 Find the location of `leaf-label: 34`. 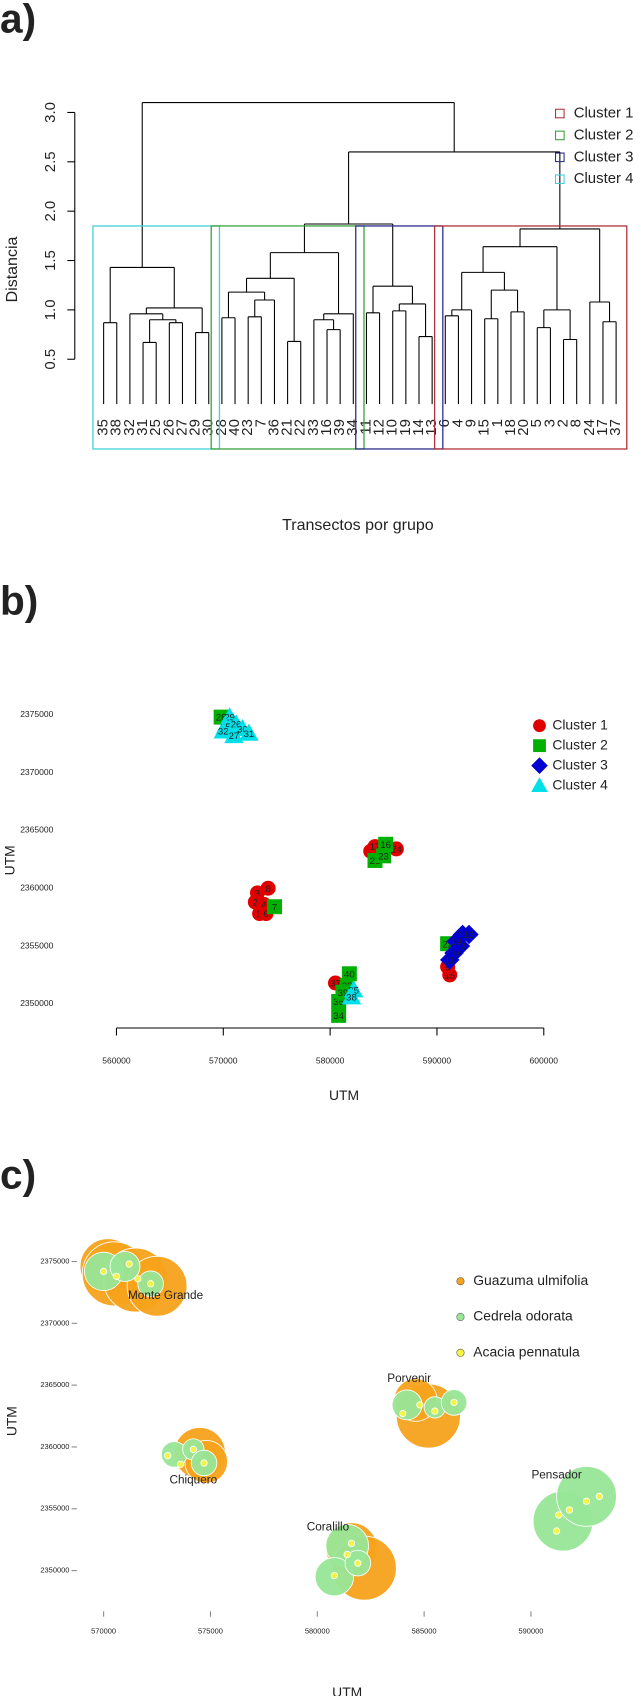

leaf-label: 34 is located at coordinates (352, 427).